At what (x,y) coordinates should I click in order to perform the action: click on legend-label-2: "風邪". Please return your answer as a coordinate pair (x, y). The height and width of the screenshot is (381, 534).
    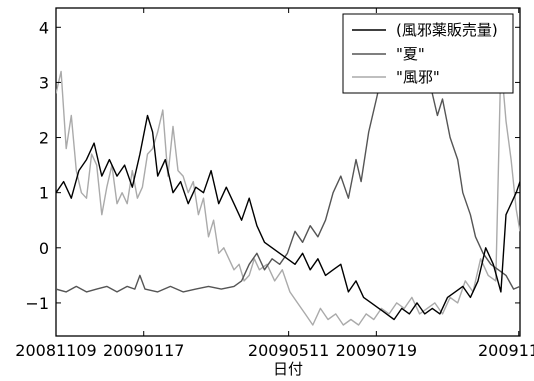
    Looking at the image, I should click on (418, 77).